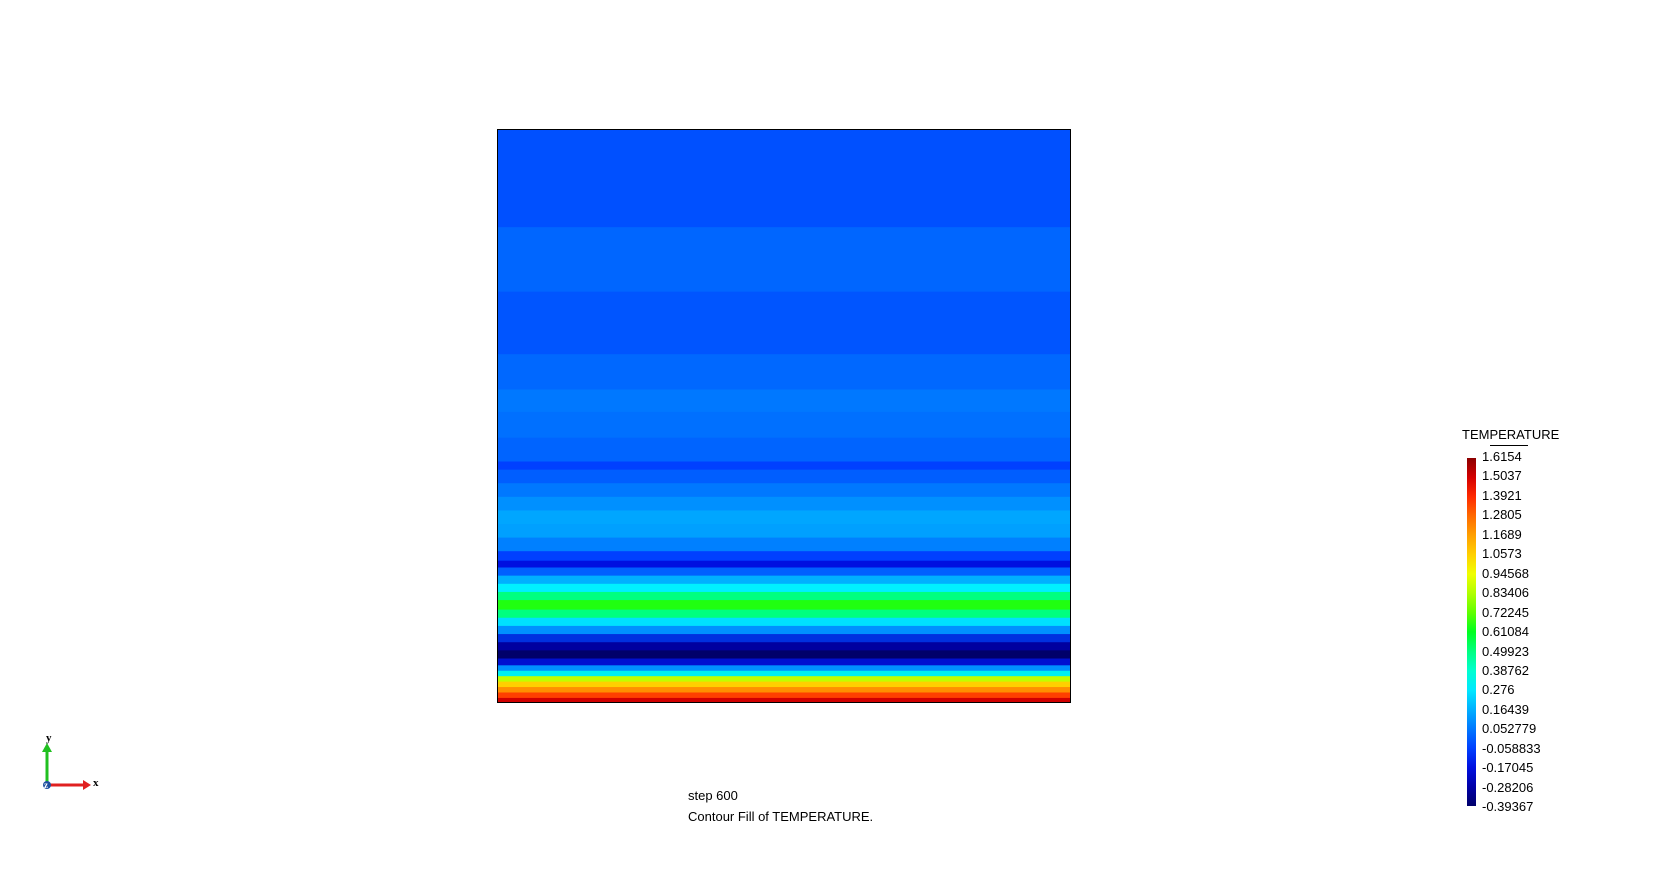 The image size is (1660, 882). What do you see at coordinates (1505, 651) in the screenshot?
I see `legend-tick-label: 0.49923` at bounding box center [1505, 651].